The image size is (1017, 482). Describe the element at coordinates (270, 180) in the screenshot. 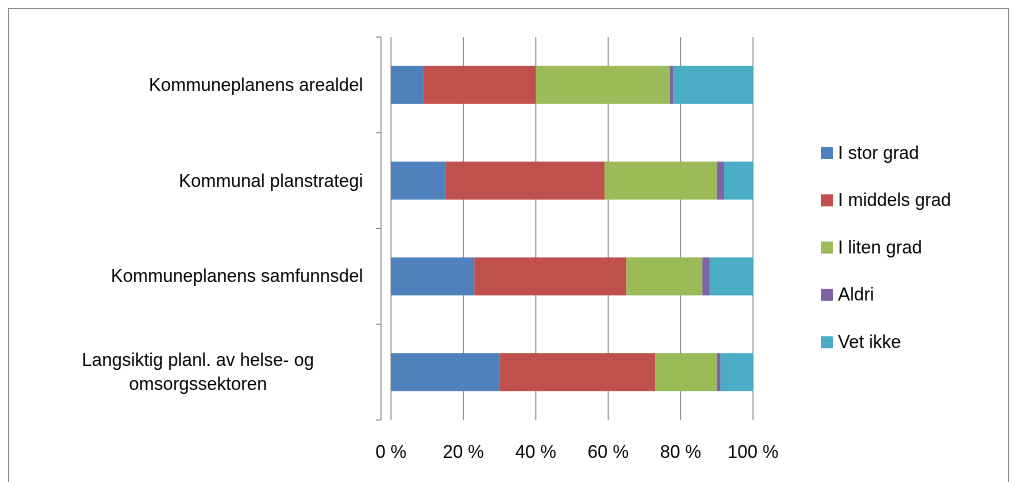

I see `y-tick-label-text: Kommunal planstrategi` at that location.